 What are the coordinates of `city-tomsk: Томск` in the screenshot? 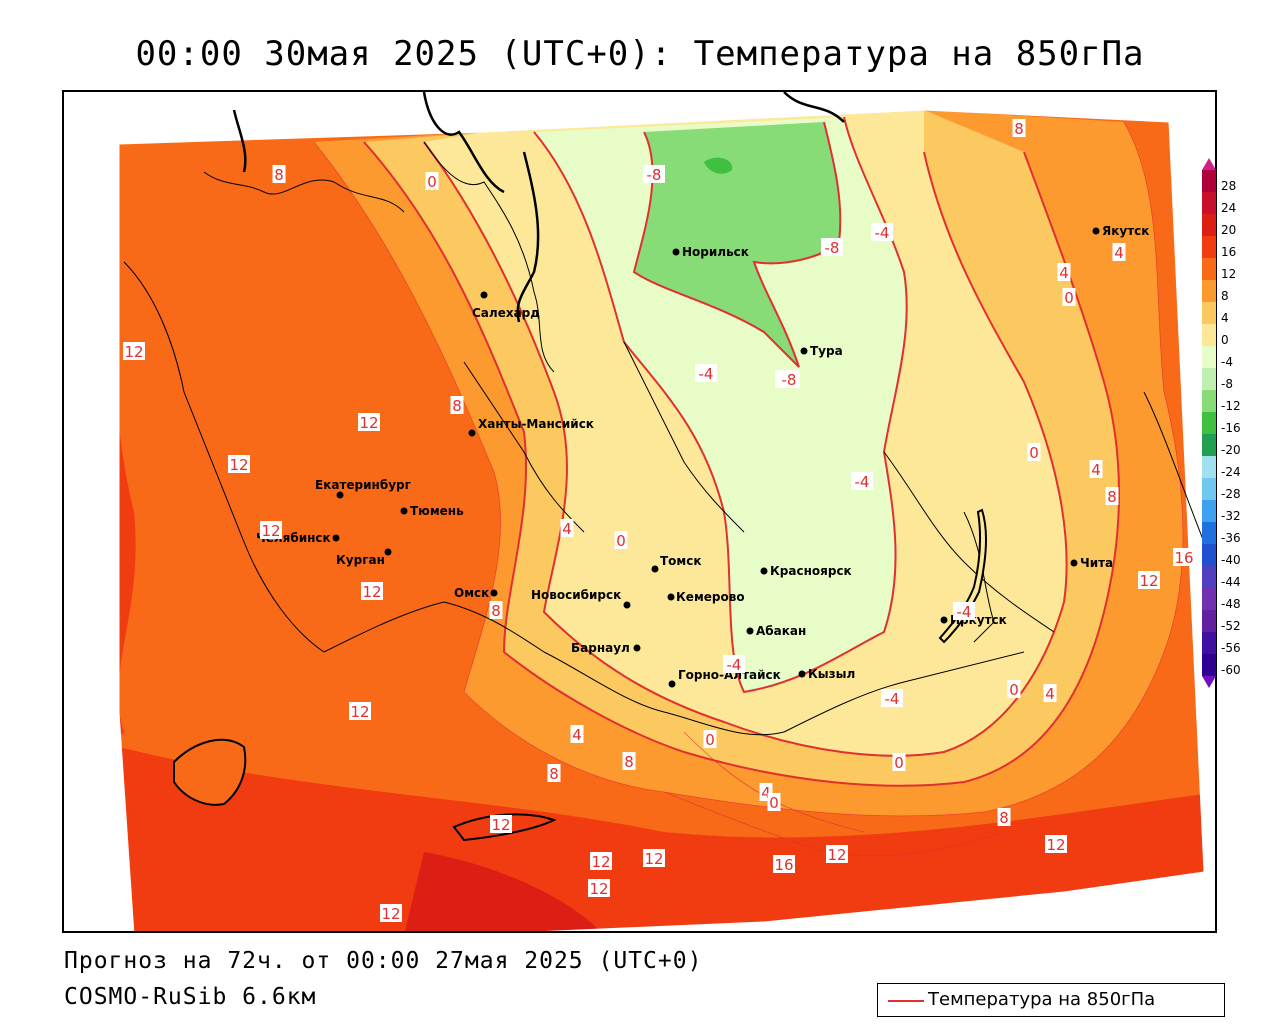 It's located at (676, 563).